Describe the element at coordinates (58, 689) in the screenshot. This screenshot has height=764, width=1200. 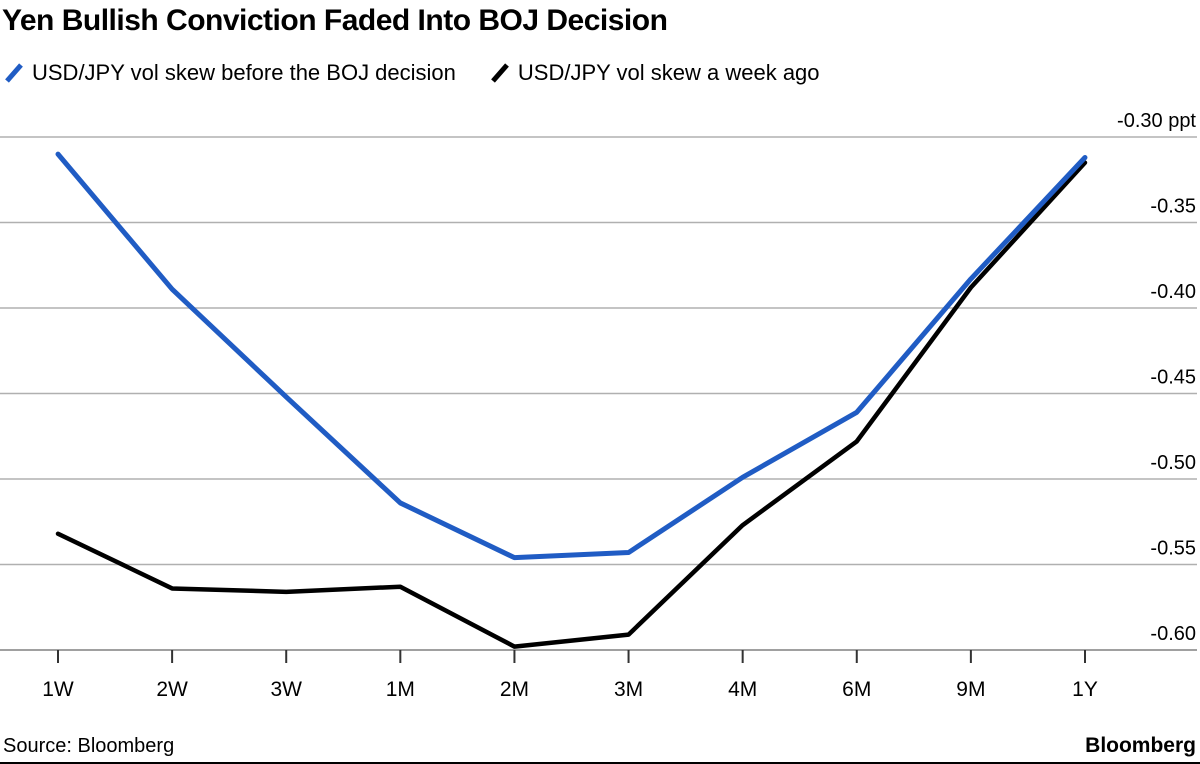
I see `x-axis-label: 1W` at that location.